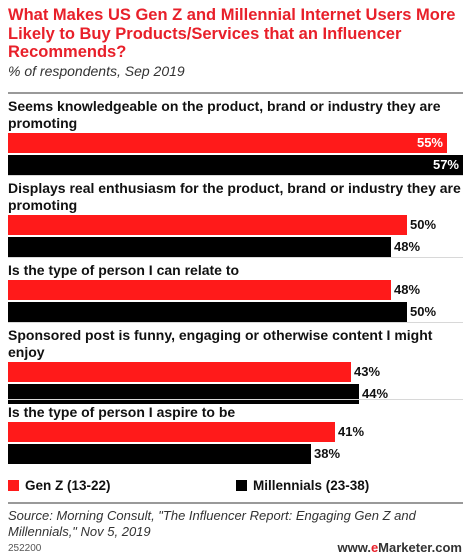 The width and height of the screenshot is (470, 560). What do you see at coordinates (445, 164) in the screenshot?
I see `value-label-millennials: 57%` at bounding box center [445, 164].